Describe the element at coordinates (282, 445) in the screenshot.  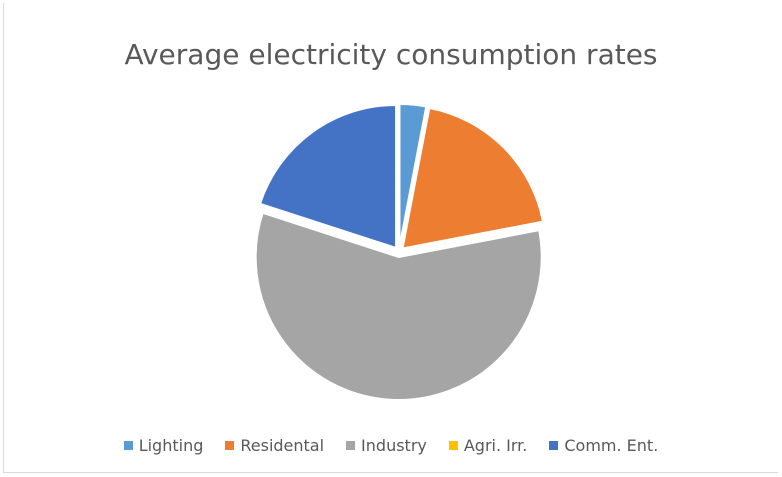
I see `legend-label: Residental` at that location.